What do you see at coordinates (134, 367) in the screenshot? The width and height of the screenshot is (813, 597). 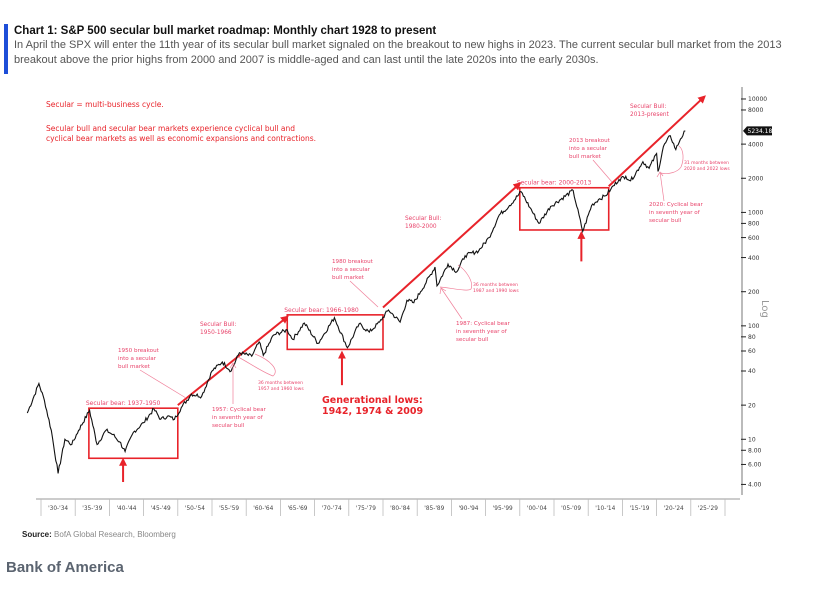 I see `annotation-1950-breakout-3: bull market` at bounding box center [134, 367].